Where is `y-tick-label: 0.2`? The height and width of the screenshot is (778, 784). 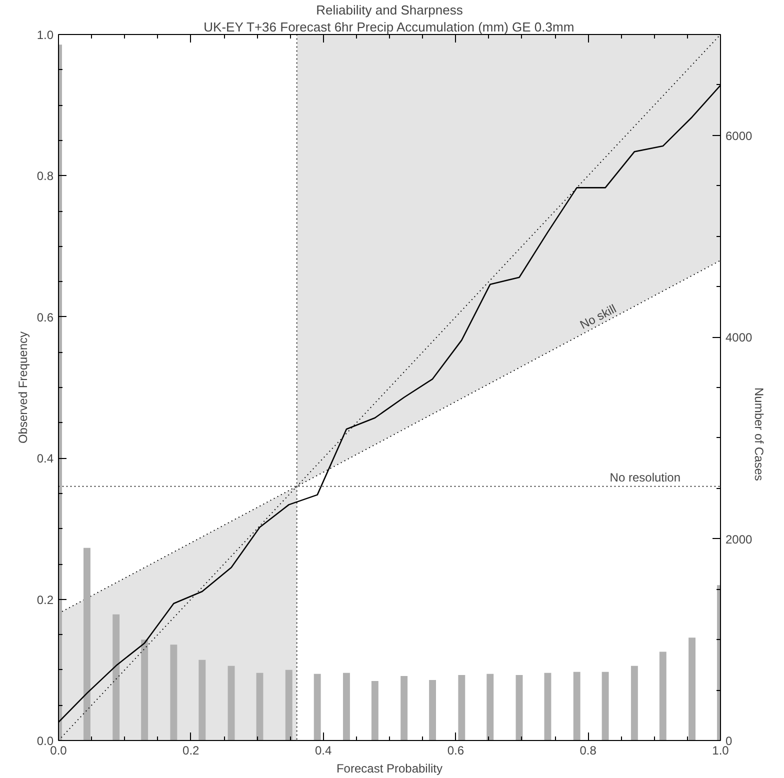
y-tick-label: 0.2 is located at coordinates (45, 599).